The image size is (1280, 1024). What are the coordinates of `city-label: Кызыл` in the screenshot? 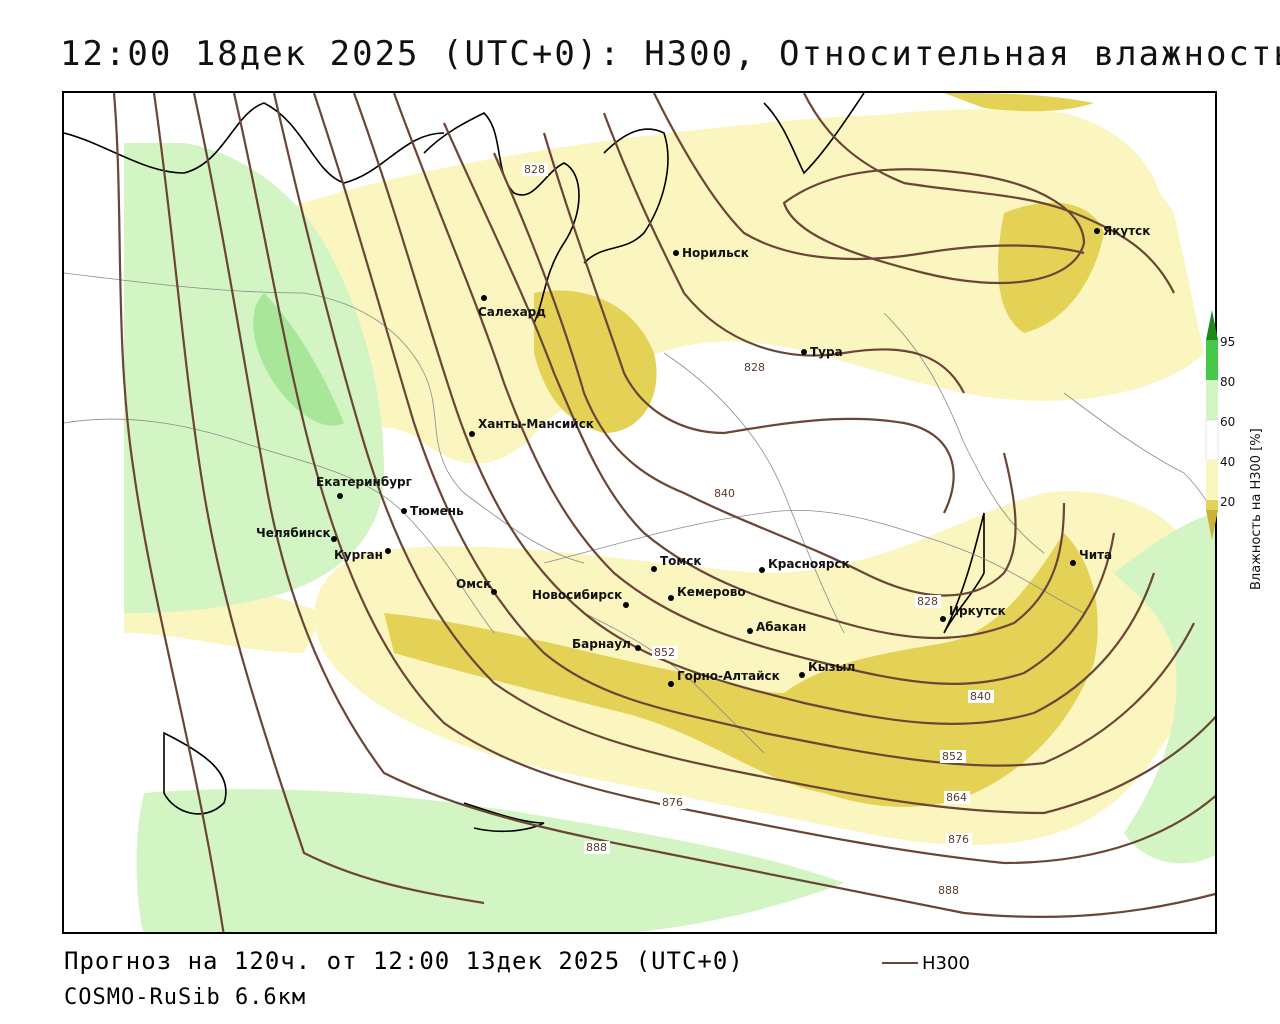 It's located at (831, 667).